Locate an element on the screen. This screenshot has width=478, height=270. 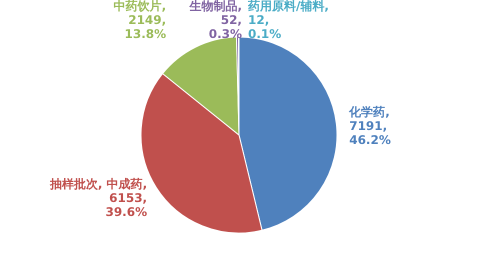
text: 6153, 39.6% is located at coordinates (126, 204).